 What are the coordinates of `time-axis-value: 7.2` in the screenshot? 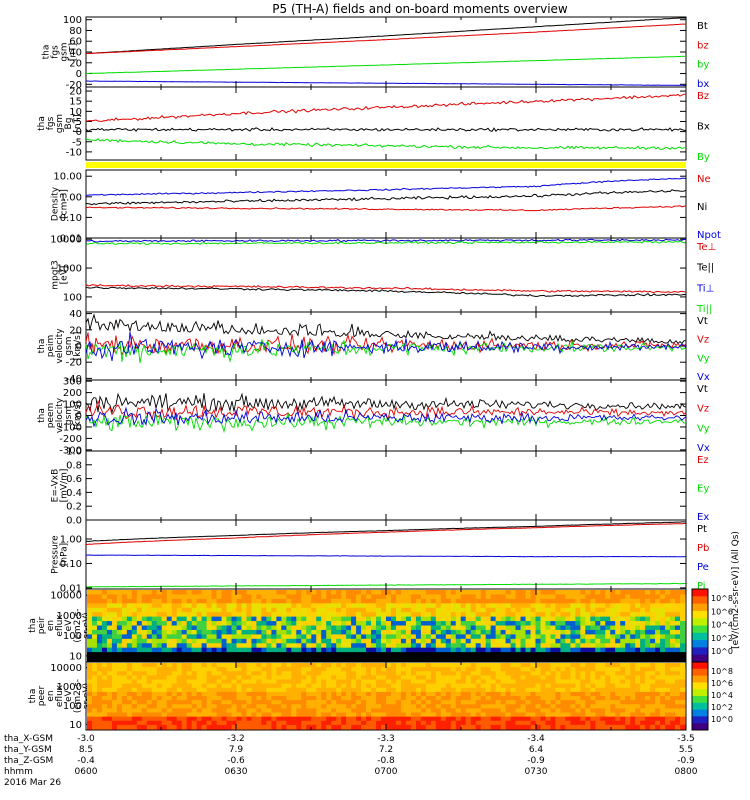 It's located at (386, 750).